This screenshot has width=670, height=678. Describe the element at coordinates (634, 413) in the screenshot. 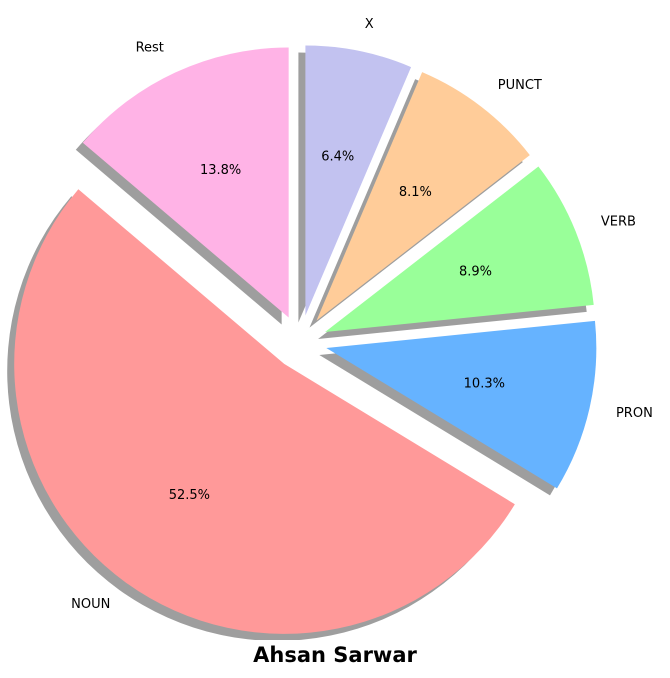

I see `slice-label-pron: PRON` at that location.